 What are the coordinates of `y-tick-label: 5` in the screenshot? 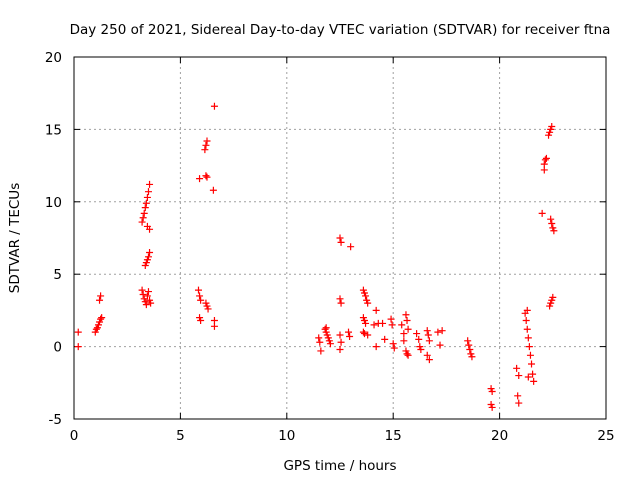 It's located at (57, 275).